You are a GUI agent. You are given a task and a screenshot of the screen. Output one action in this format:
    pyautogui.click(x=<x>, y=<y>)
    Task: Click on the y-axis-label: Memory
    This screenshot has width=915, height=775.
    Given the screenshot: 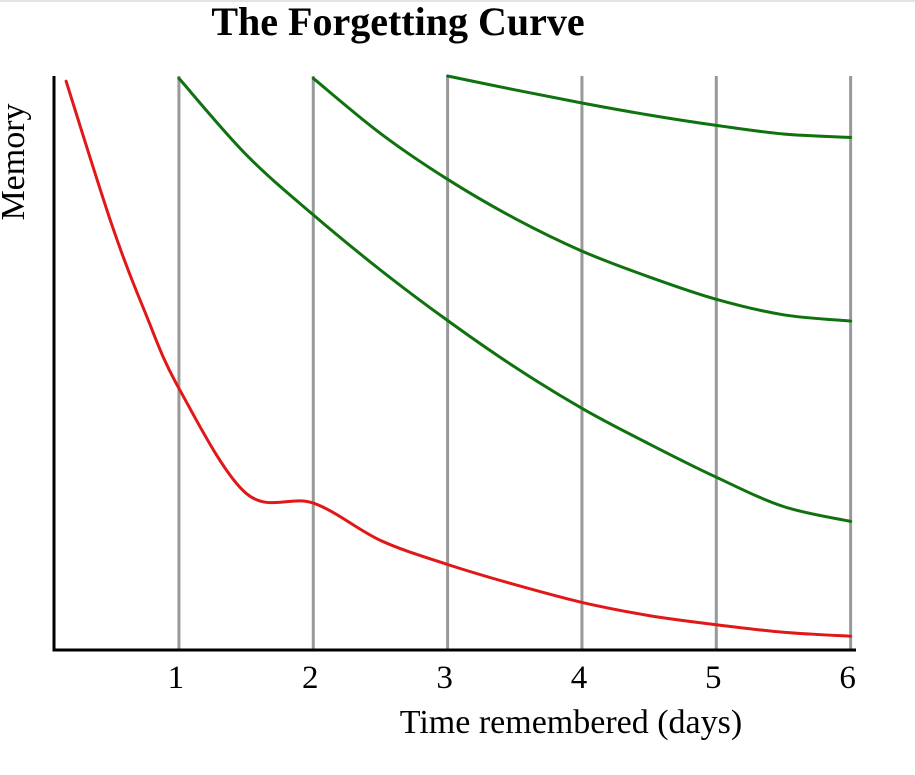 What is the action you would take?
    pyautogui.click(x=16, y=161)
    